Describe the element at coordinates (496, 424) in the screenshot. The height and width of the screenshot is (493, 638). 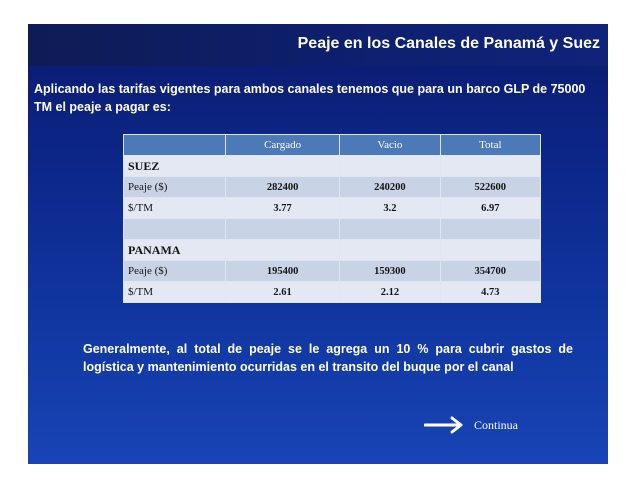
I see `continue-label: Continua` at that location.